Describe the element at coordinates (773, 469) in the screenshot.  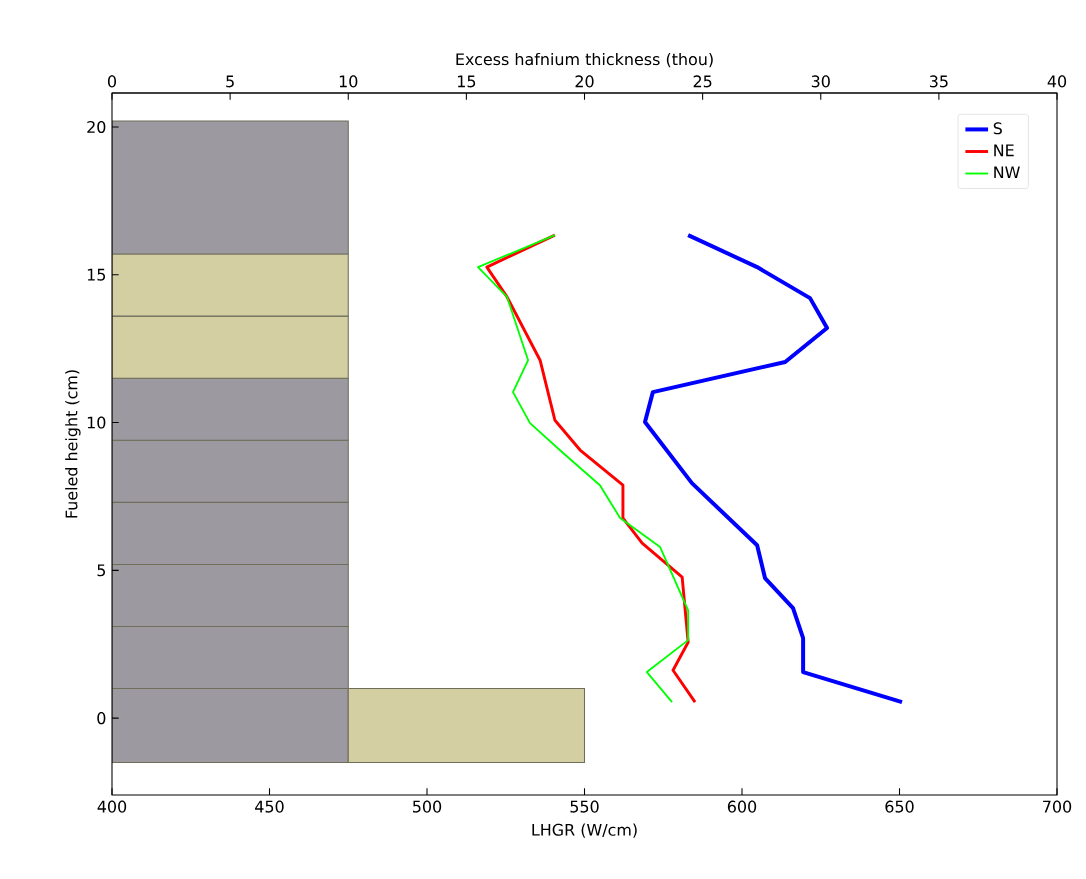
I see `line-series` at that location.